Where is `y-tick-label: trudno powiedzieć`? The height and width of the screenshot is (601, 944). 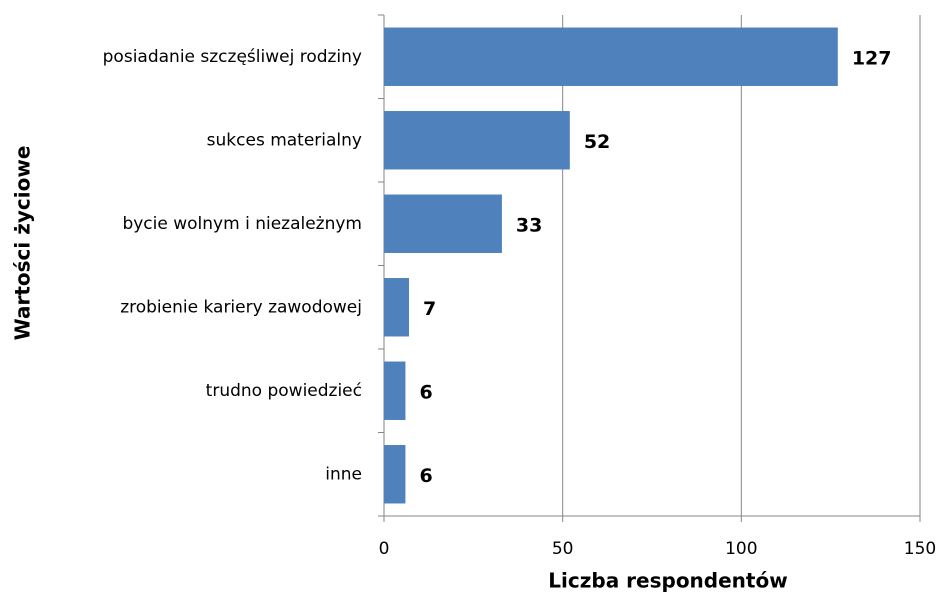
y-tick-label: trudno powiedzieć is located at coordinates (284, 391).